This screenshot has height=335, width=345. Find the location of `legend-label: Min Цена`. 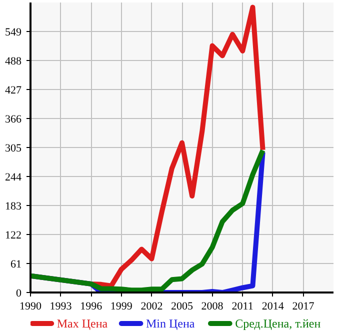

legend-label: Min Цена is located at coordinates (171, 323).